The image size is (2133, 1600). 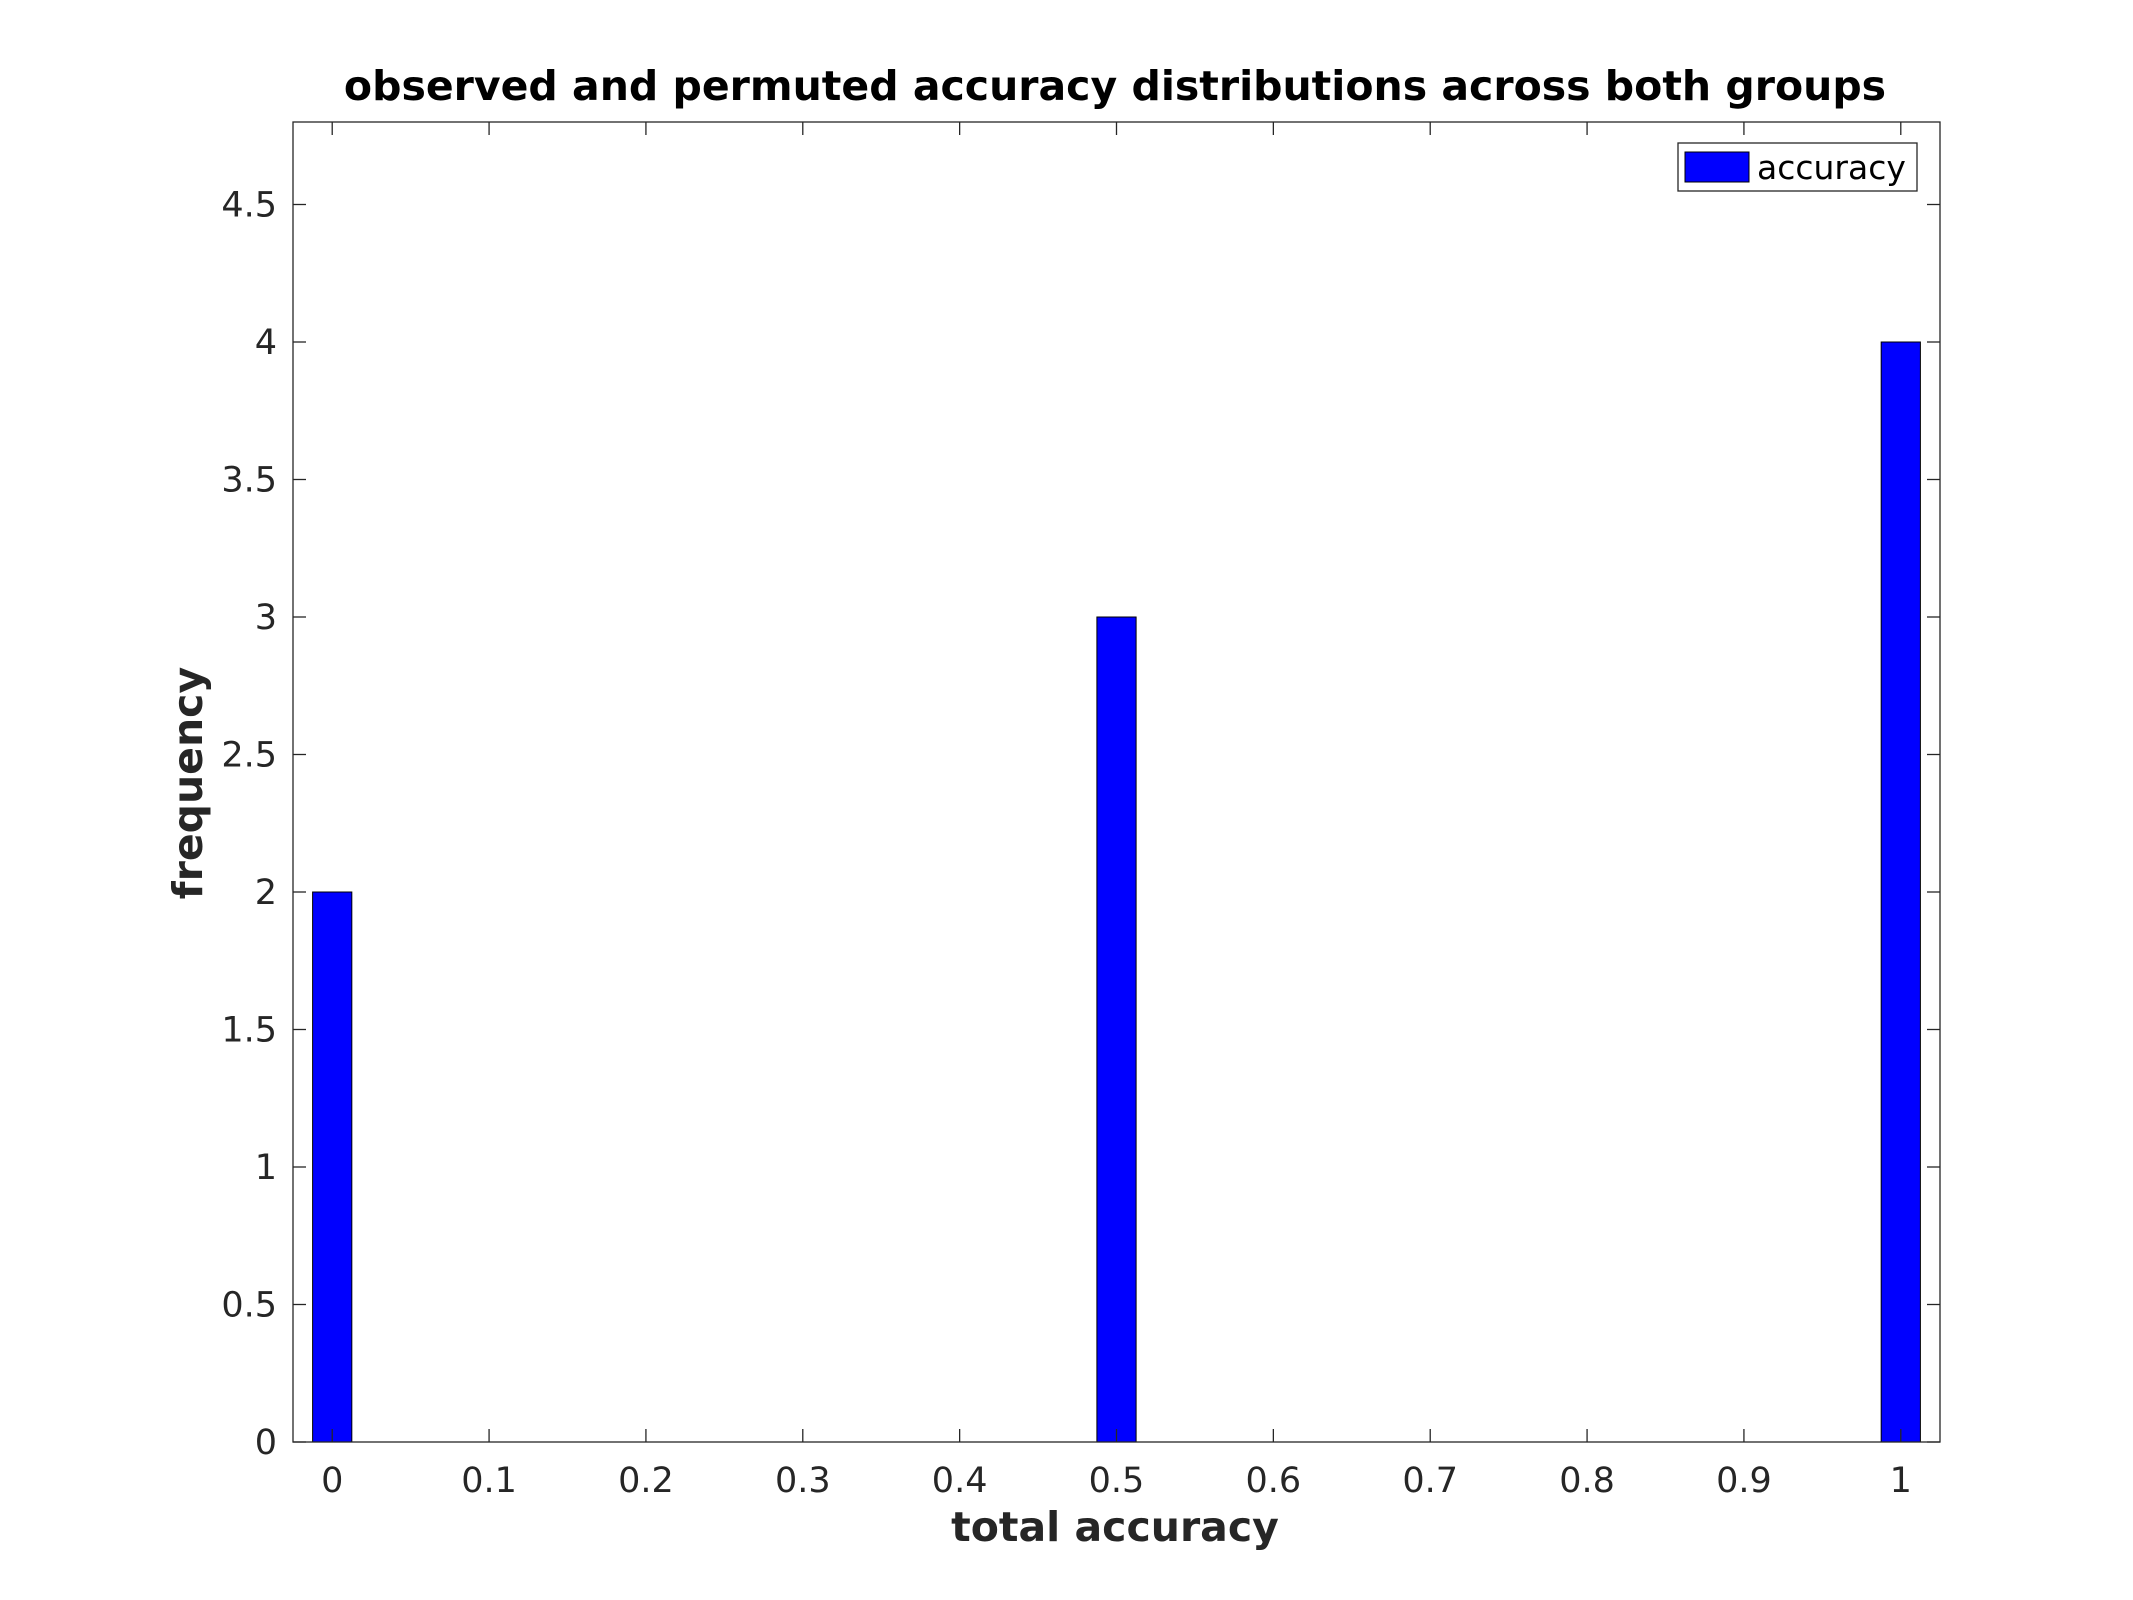 I want to click on y-tick-label: 1, so click(x=266, y=1168).